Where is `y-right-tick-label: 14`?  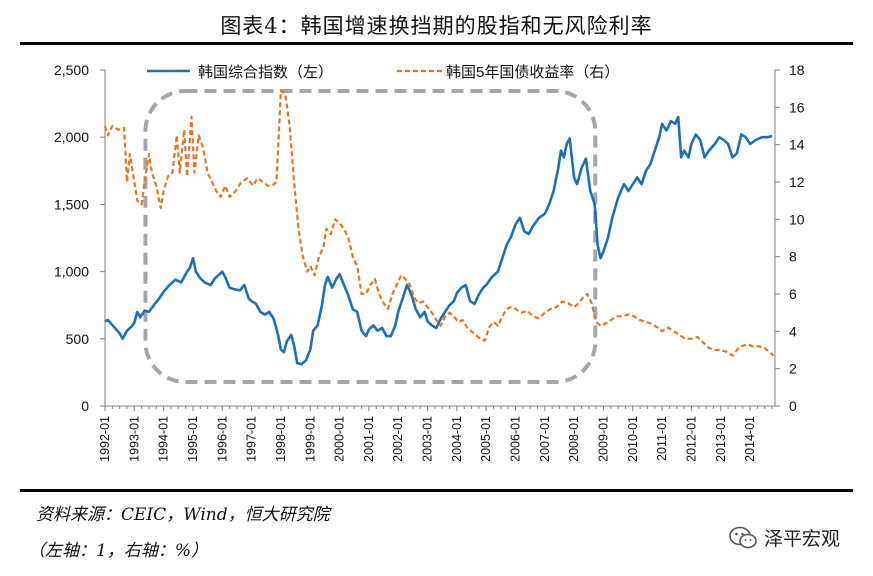
y-right-tick-label: 14 is located at coordinates (797, 145).